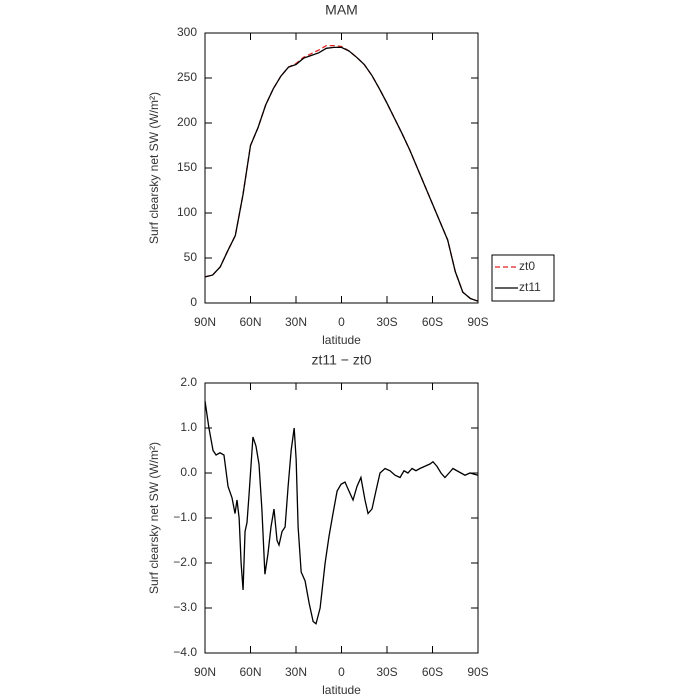 This screenshot has width=700, height=700. What do you see at coordinates (187, 167) in the screenshot?
I see `y-tick-label: 150` at bounding box center [187, 167].